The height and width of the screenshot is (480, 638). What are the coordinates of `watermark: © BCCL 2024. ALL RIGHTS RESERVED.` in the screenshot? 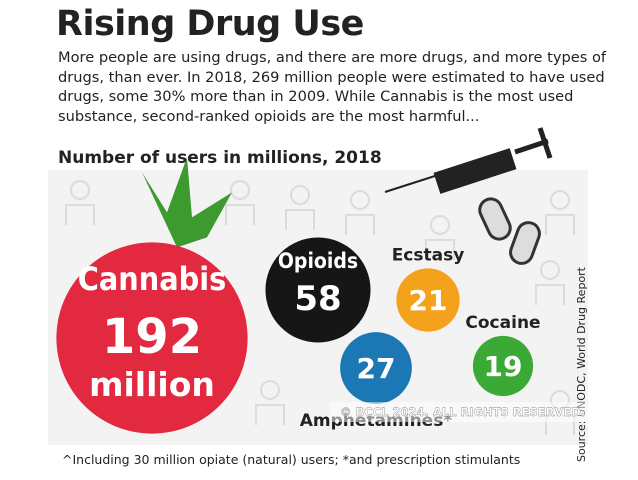 It's located at (462, 412).